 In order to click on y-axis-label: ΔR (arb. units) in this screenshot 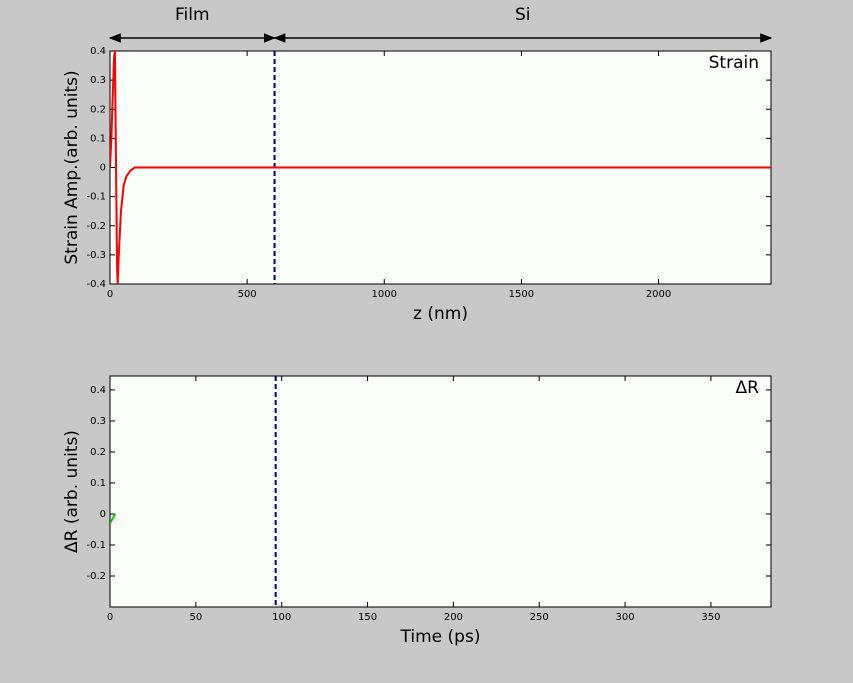, I will do `click(72, 491)`.